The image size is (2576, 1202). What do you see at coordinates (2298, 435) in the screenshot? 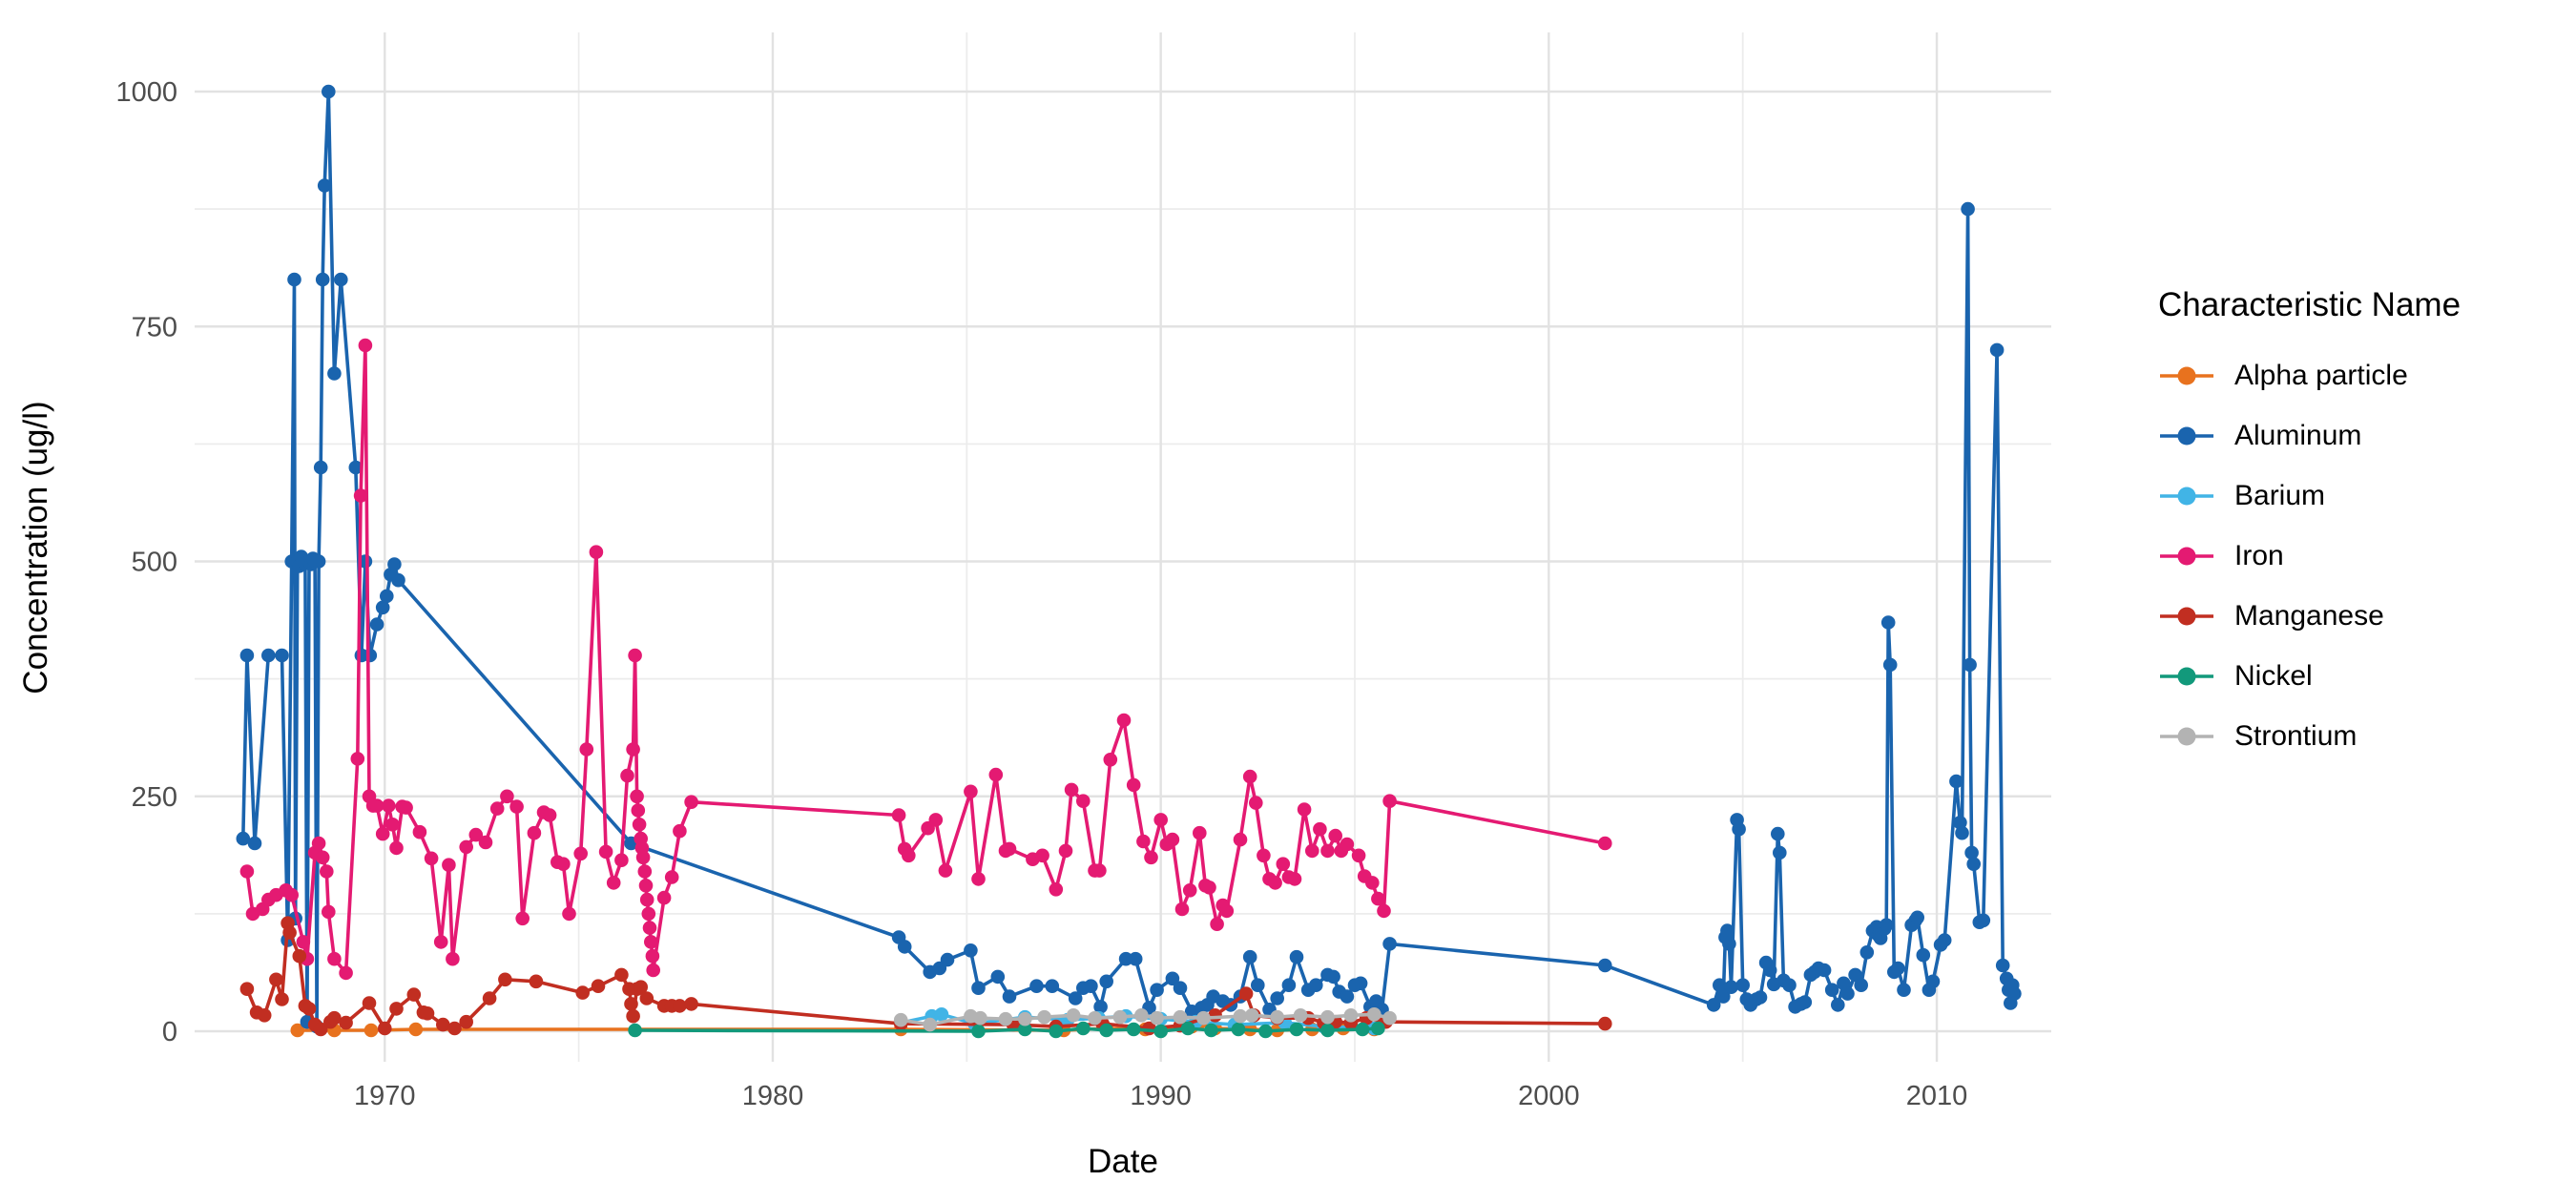
I see `legend-item-label: Aluminum` at bounding box center [2298, 435].